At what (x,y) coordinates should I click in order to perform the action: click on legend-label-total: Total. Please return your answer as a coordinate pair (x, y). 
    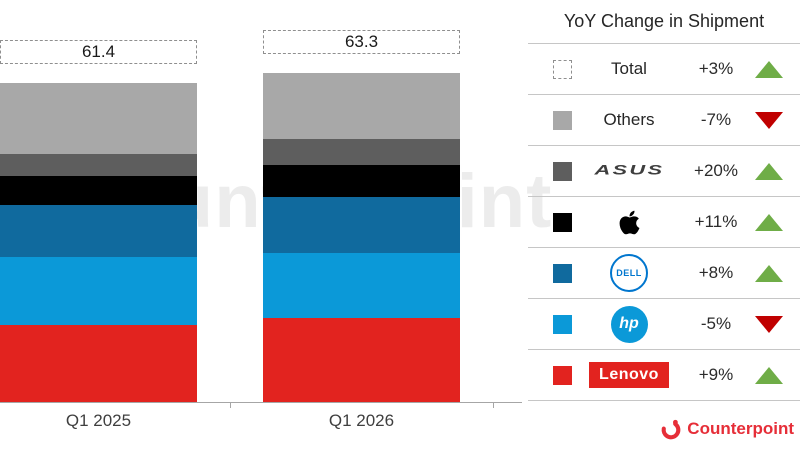
    Looking at the image, I should click on (629, 68).